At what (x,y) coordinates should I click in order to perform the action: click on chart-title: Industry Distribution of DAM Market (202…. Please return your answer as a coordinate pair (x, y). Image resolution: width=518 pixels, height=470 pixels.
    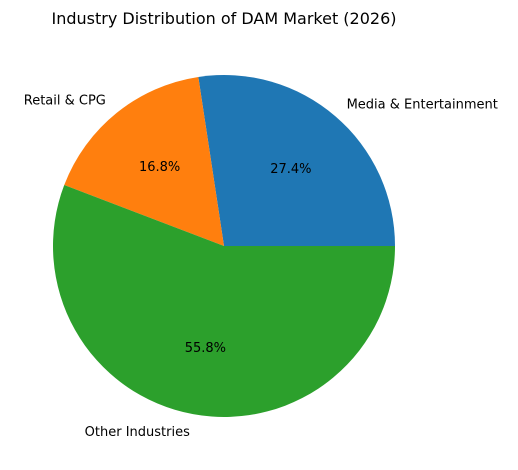
    Looking at the image, I should click on (224, 18).